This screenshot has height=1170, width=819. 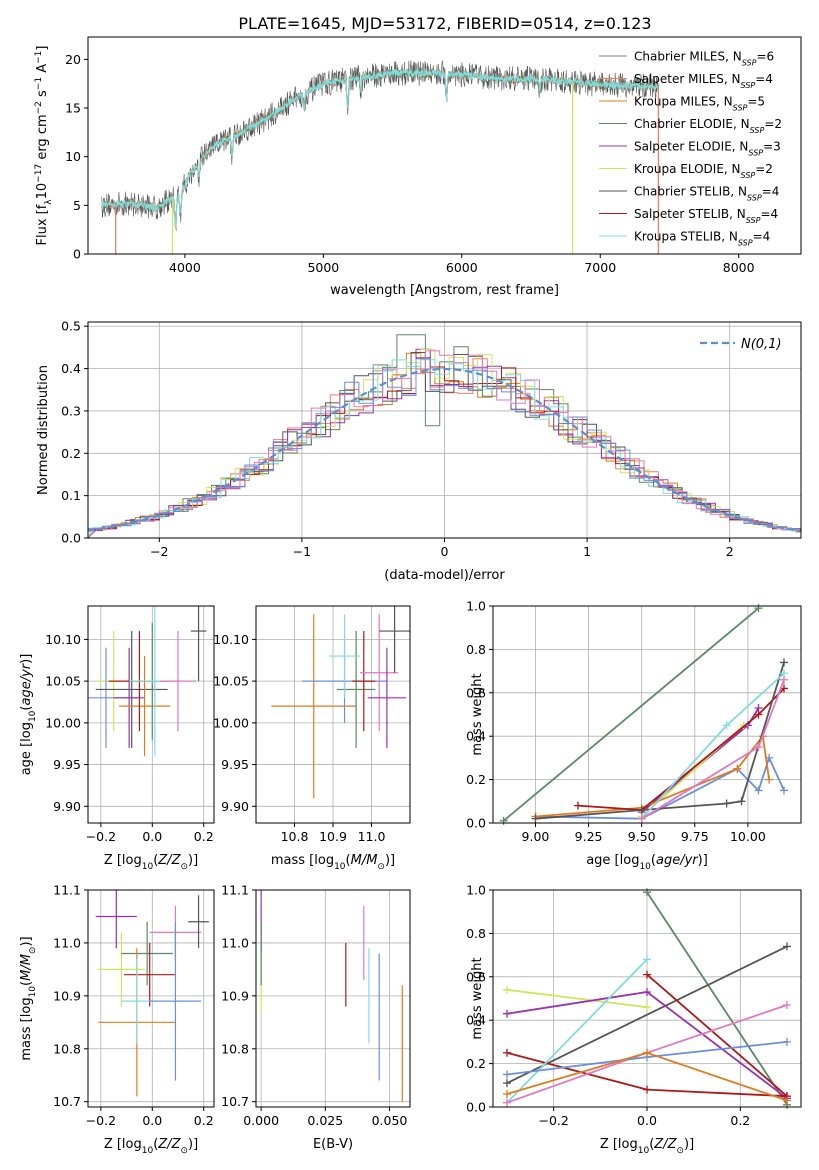 I want to click on y-tick-label: 10, so click(x=73, y=156).